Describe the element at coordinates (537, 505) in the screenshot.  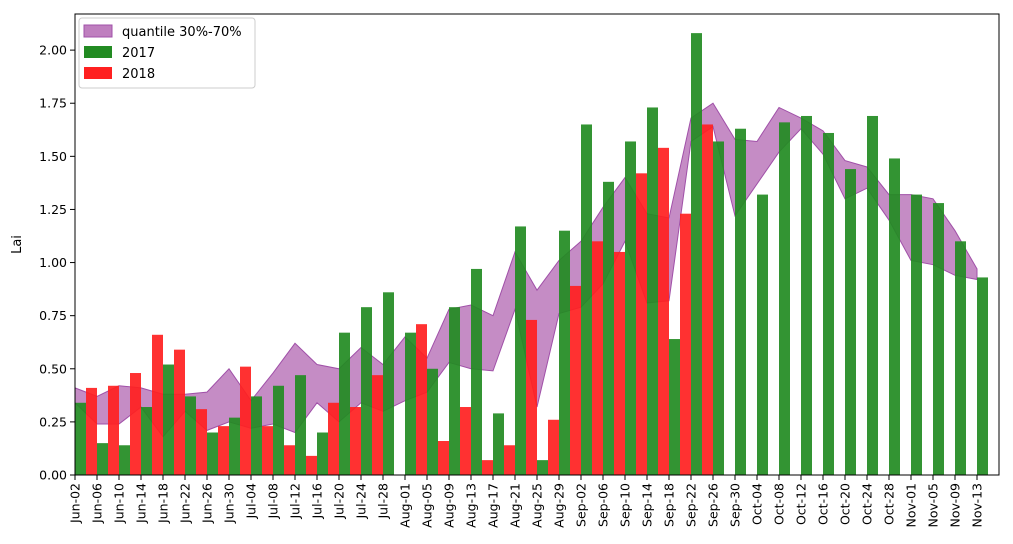
I see `x-tick-label: Aug-25` at that location.